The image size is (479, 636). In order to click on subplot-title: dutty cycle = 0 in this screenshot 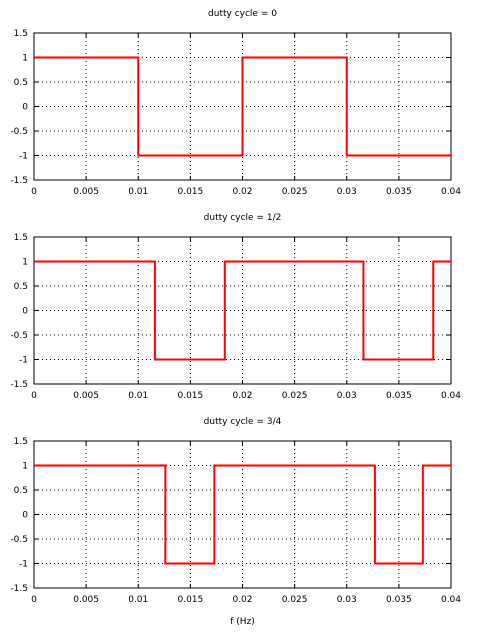, I will do `click(242, 14)`.